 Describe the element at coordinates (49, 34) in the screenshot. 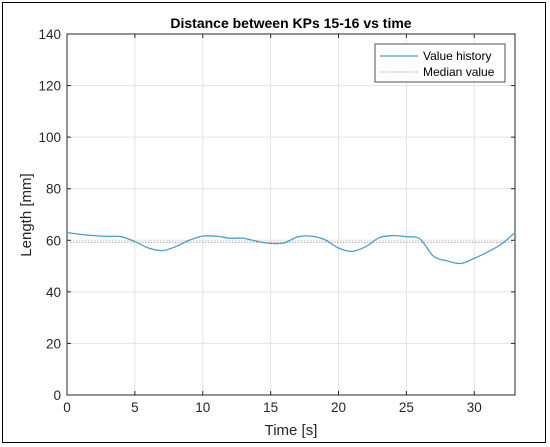

I see `y-tick-label: 140` at that location.